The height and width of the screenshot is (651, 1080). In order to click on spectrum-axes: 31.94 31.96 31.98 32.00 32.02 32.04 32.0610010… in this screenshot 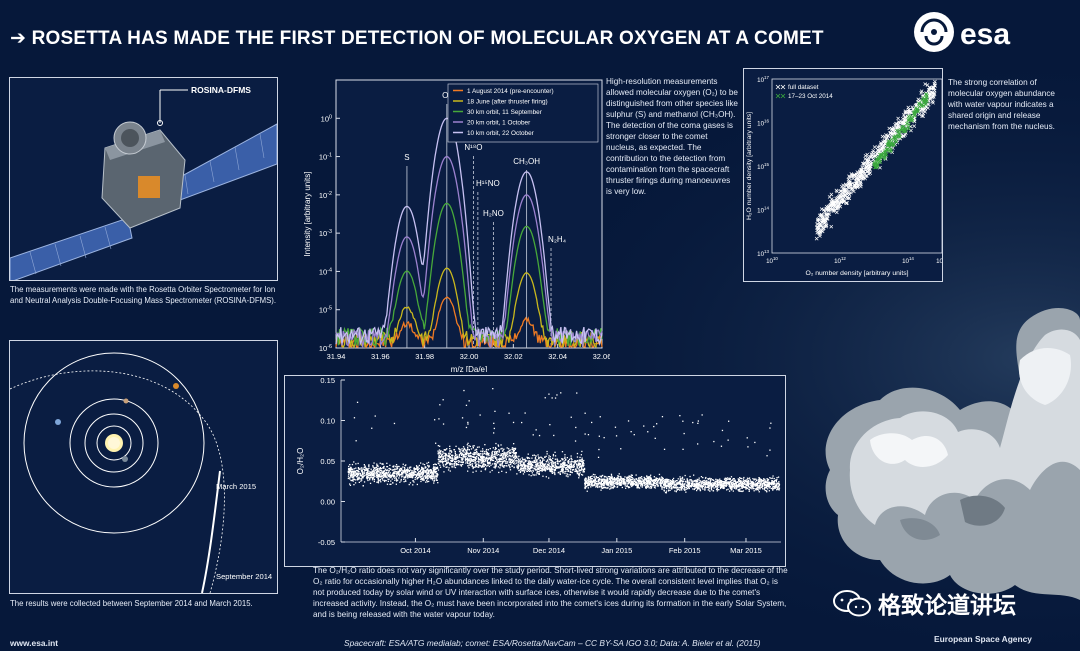, I will do `click(456, 243)`.